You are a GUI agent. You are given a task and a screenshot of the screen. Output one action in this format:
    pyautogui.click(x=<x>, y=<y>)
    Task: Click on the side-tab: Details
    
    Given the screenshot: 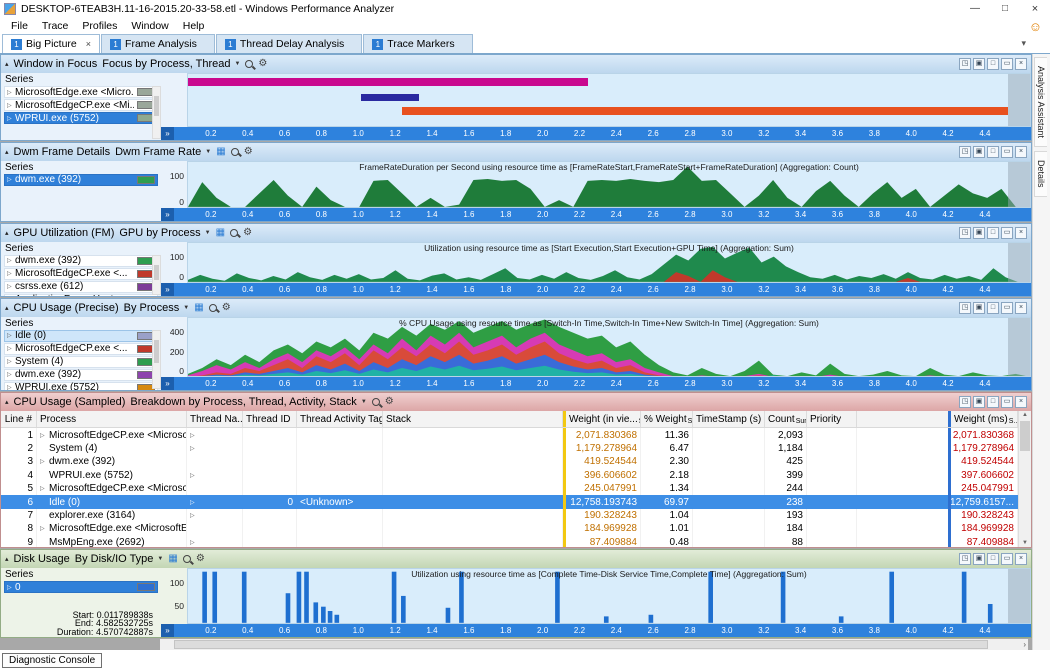 What is the action you would take?
    pyautogui.click(x=1040, y=174)
    